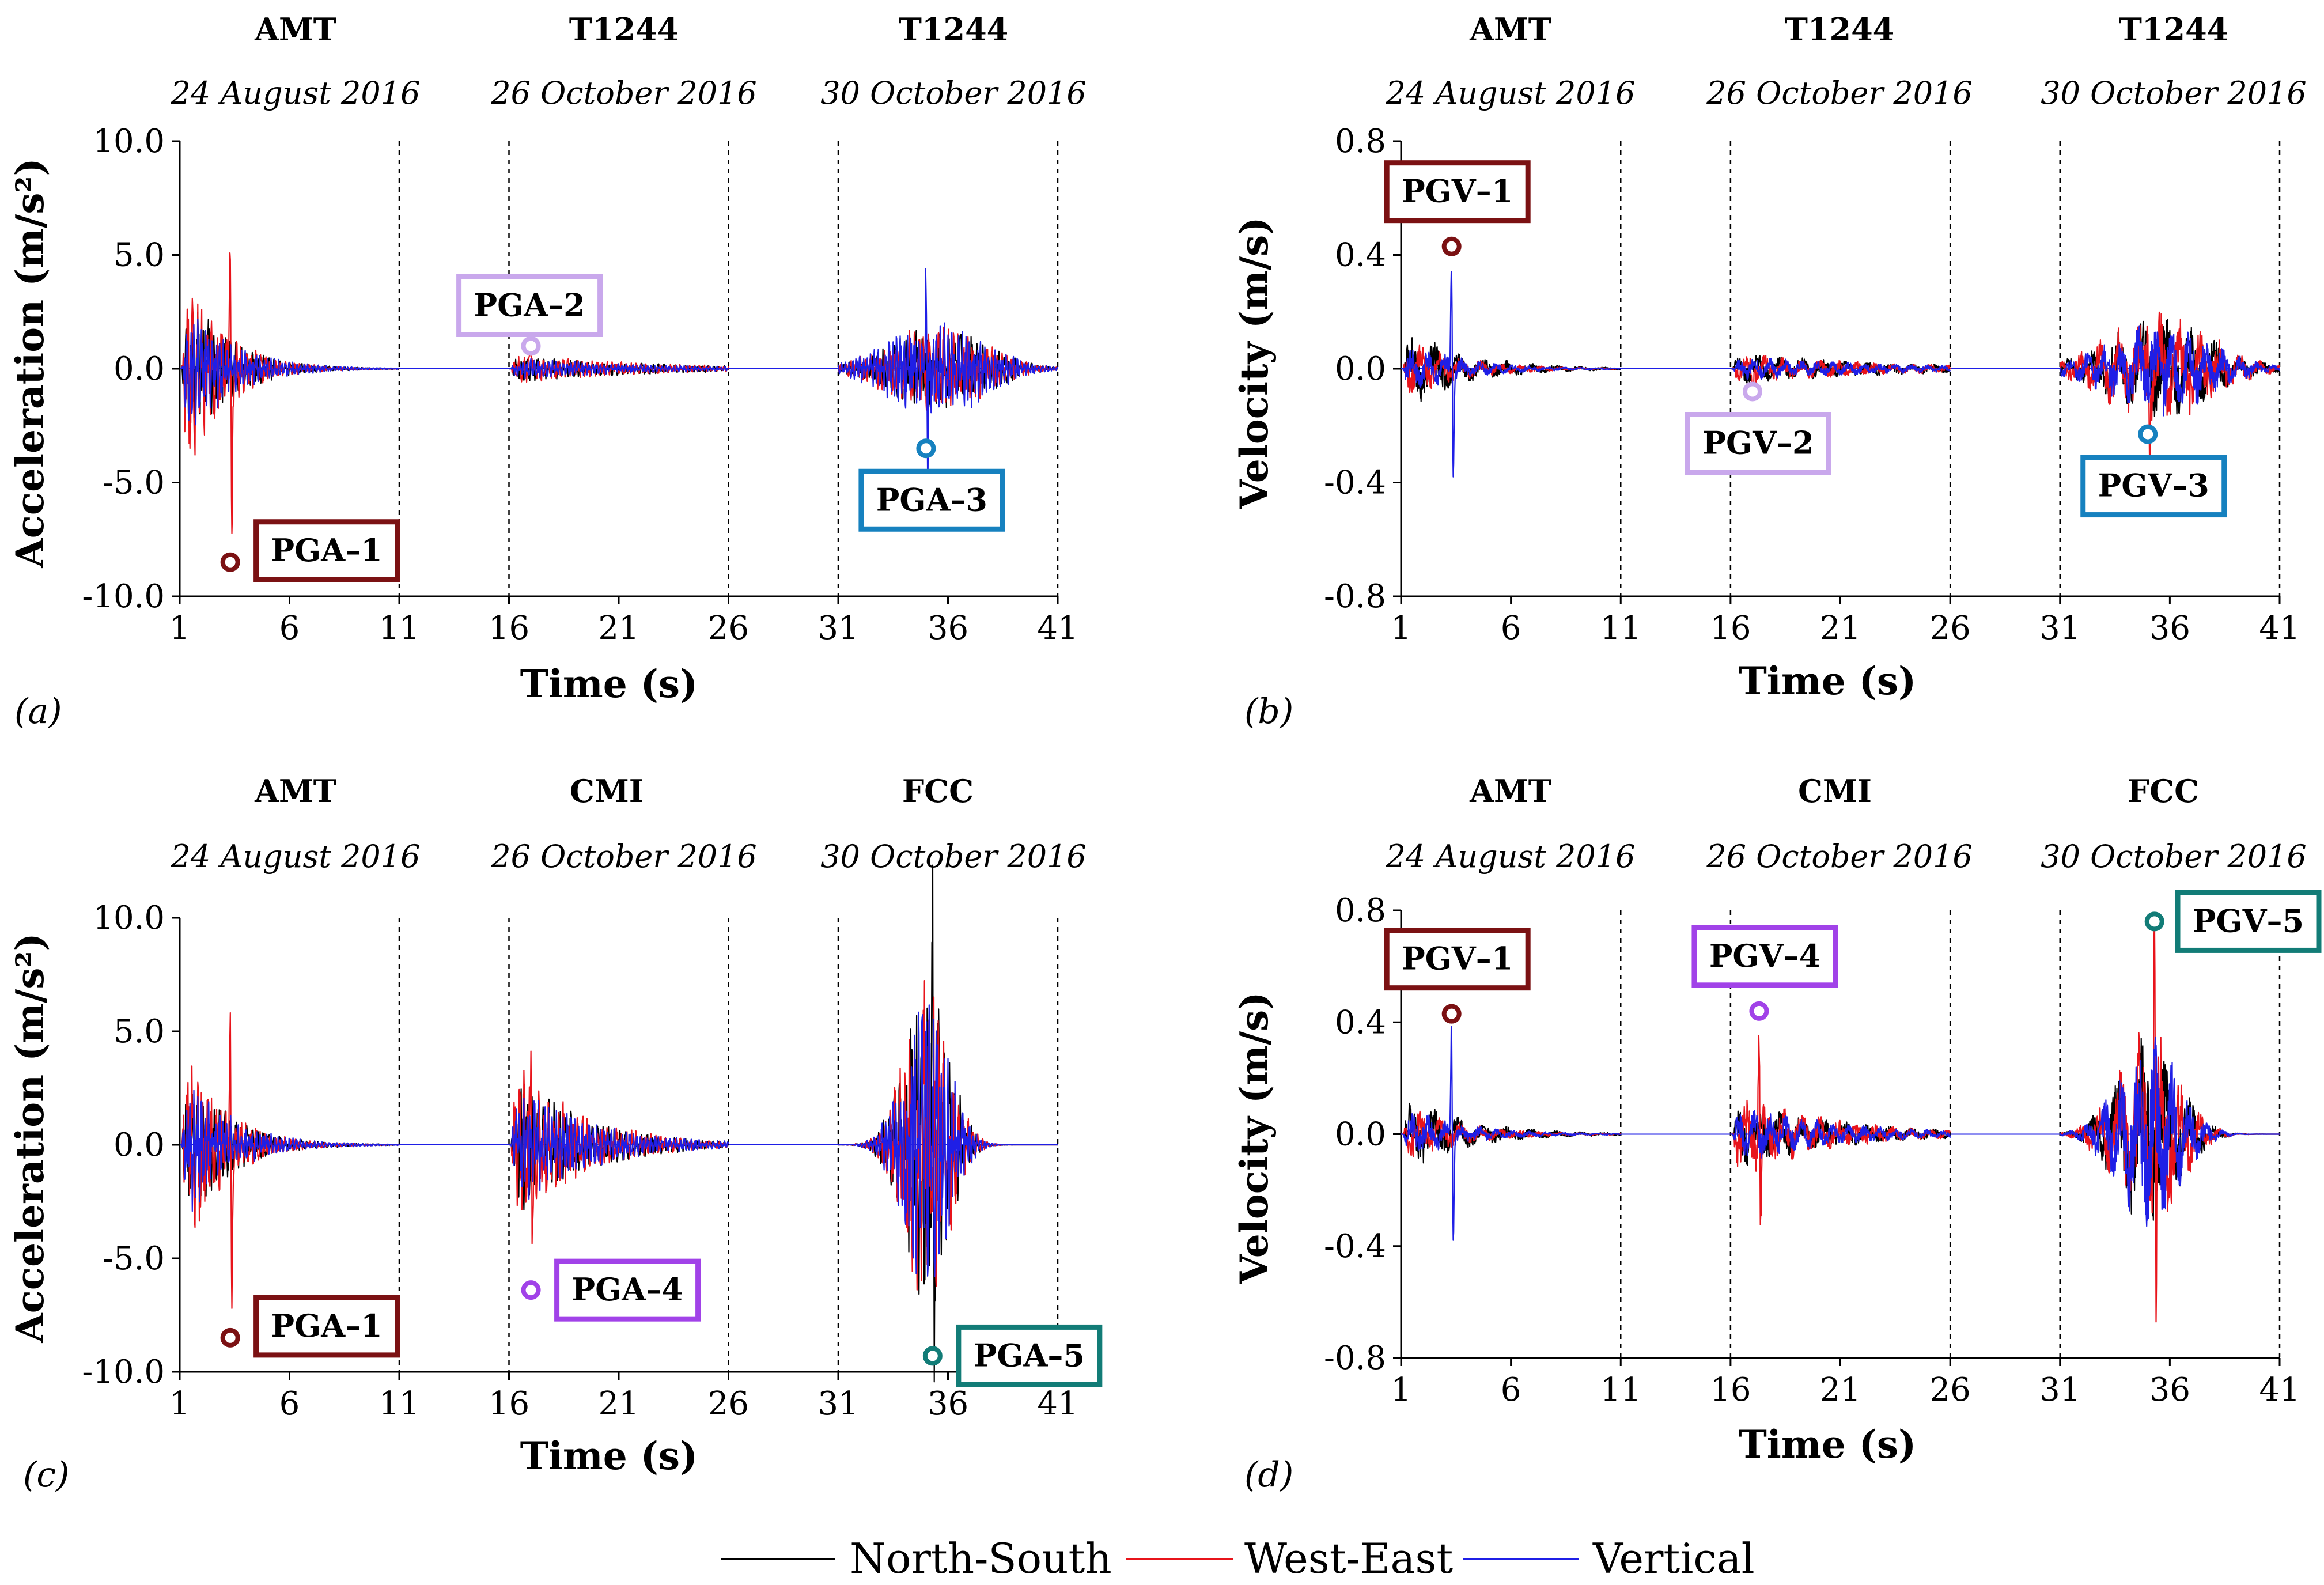  I want to click on y-tick-label: -0.4, so click(1355, 483).